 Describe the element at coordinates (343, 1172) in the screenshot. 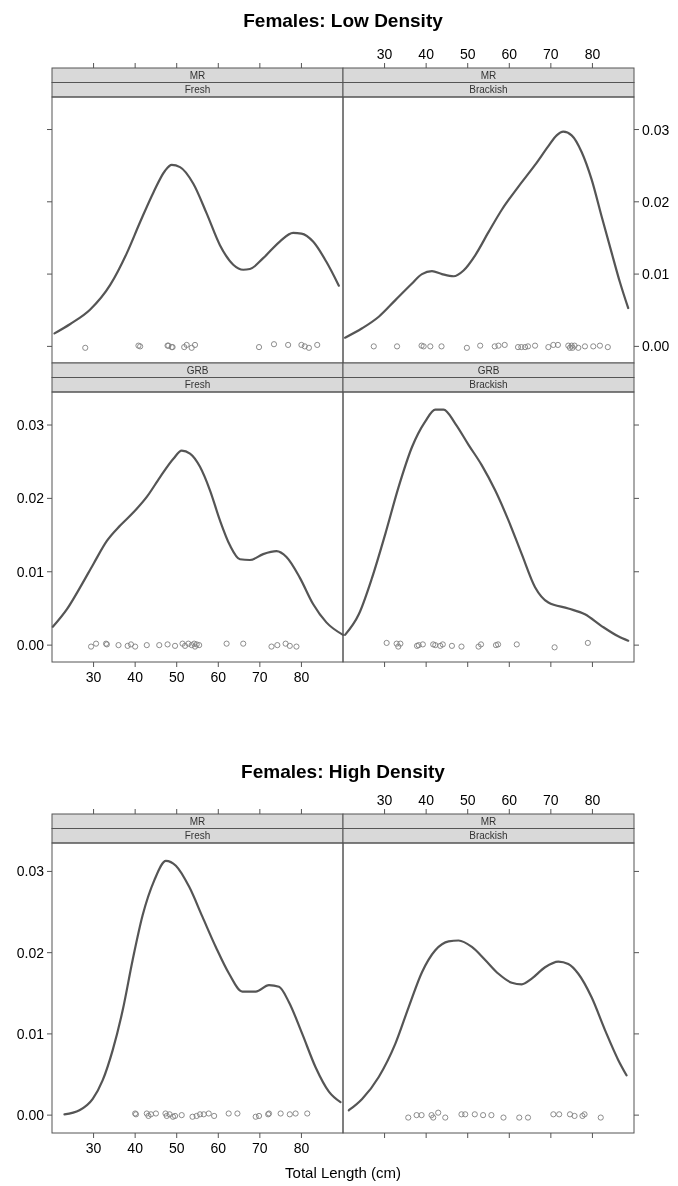

I see `x-axis-title: Total Length (cm)` at that location.